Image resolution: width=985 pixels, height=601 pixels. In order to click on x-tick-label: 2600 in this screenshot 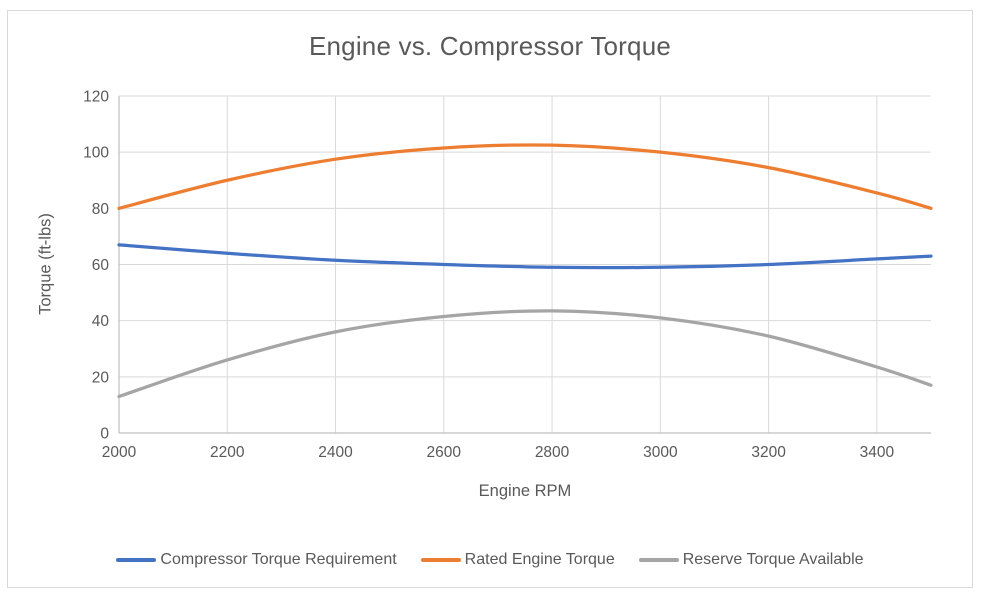, I will do `click(444, 452)`.